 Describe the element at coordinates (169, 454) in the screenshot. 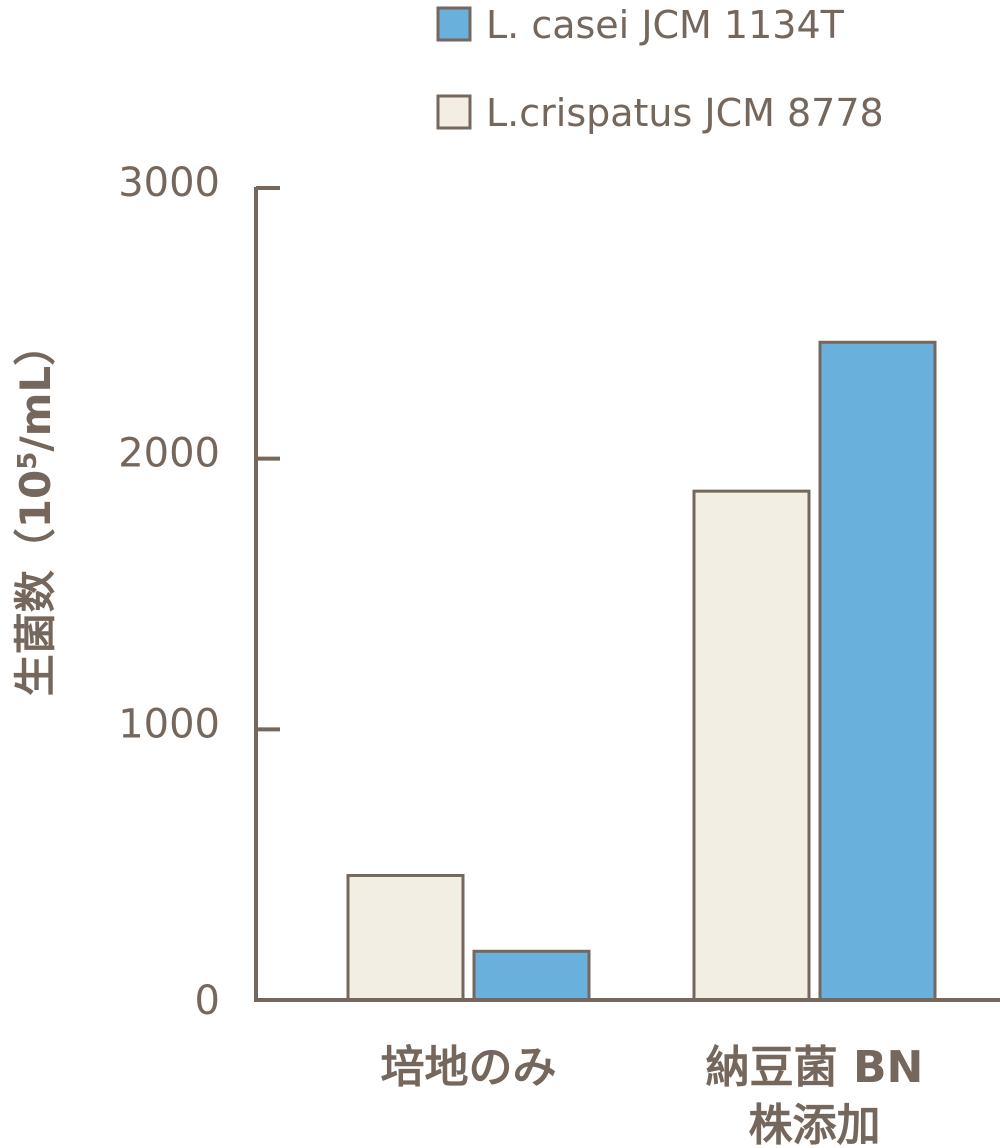

I see `y-tick-label: 2000` at that location.